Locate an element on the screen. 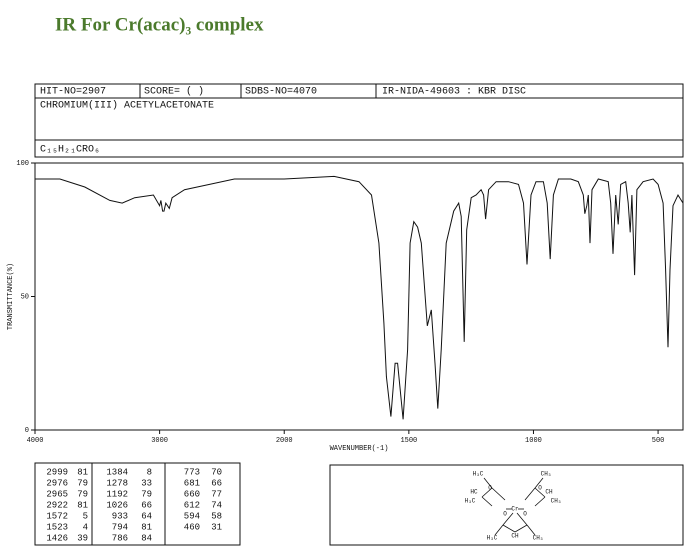 Image resolution: width=700 pixels, height=552 pixels. y-tick-label: 50 is located at coordinates (25, 297).